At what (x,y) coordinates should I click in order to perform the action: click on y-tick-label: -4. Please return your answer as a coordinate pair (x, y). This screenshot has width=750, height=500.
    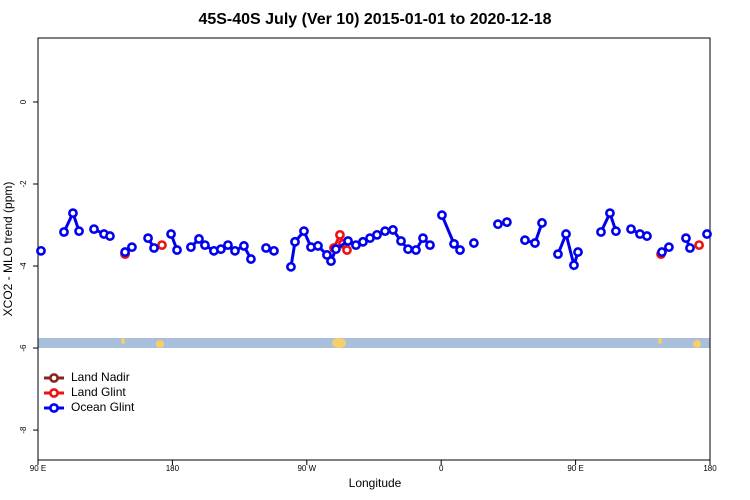
    Looking at the image, I should click on (23, 266).